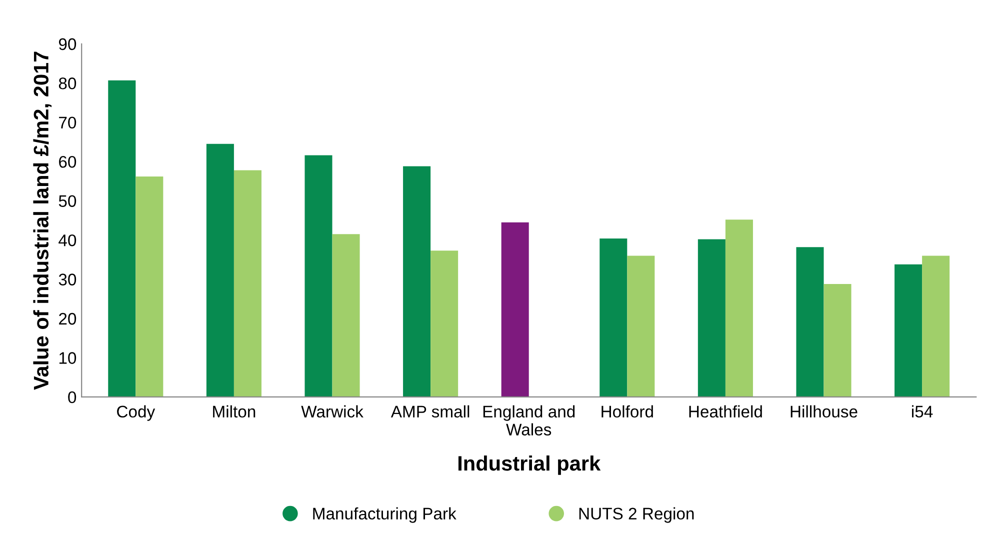  Describe the element at coordinates (67, 44) in the screenshot. I see `y-tick-label: 90` at that location.